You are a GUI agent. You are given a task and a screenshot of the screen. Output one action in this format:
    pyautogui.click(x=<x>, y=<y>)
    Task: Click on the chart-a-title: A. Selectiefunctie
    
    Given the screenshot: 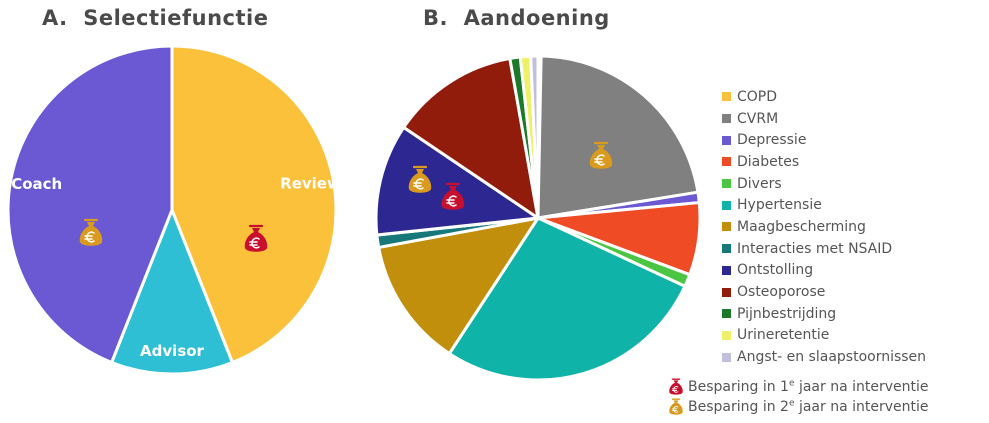 What is the action you would take?
    pyautogui.click(x=155, y=18)
    